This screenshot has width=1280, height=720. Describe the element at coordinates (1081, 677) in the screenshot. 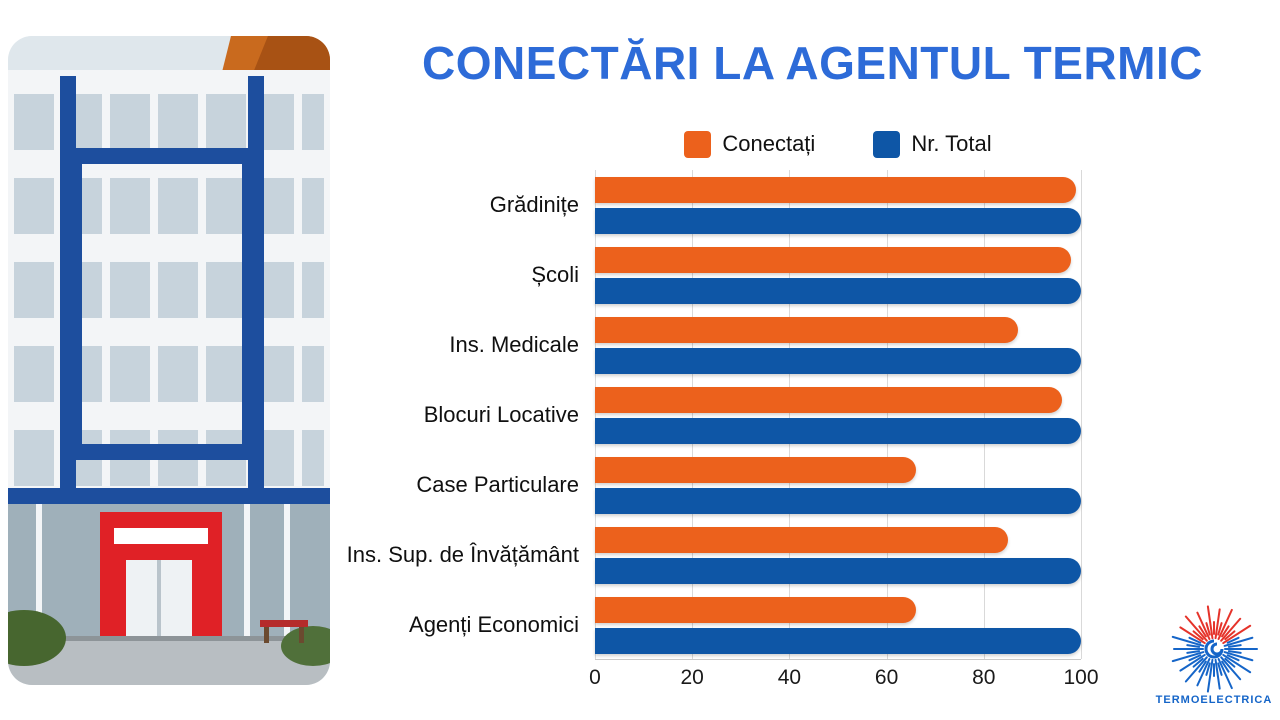

I see `x-tick-label: 100` at that location.